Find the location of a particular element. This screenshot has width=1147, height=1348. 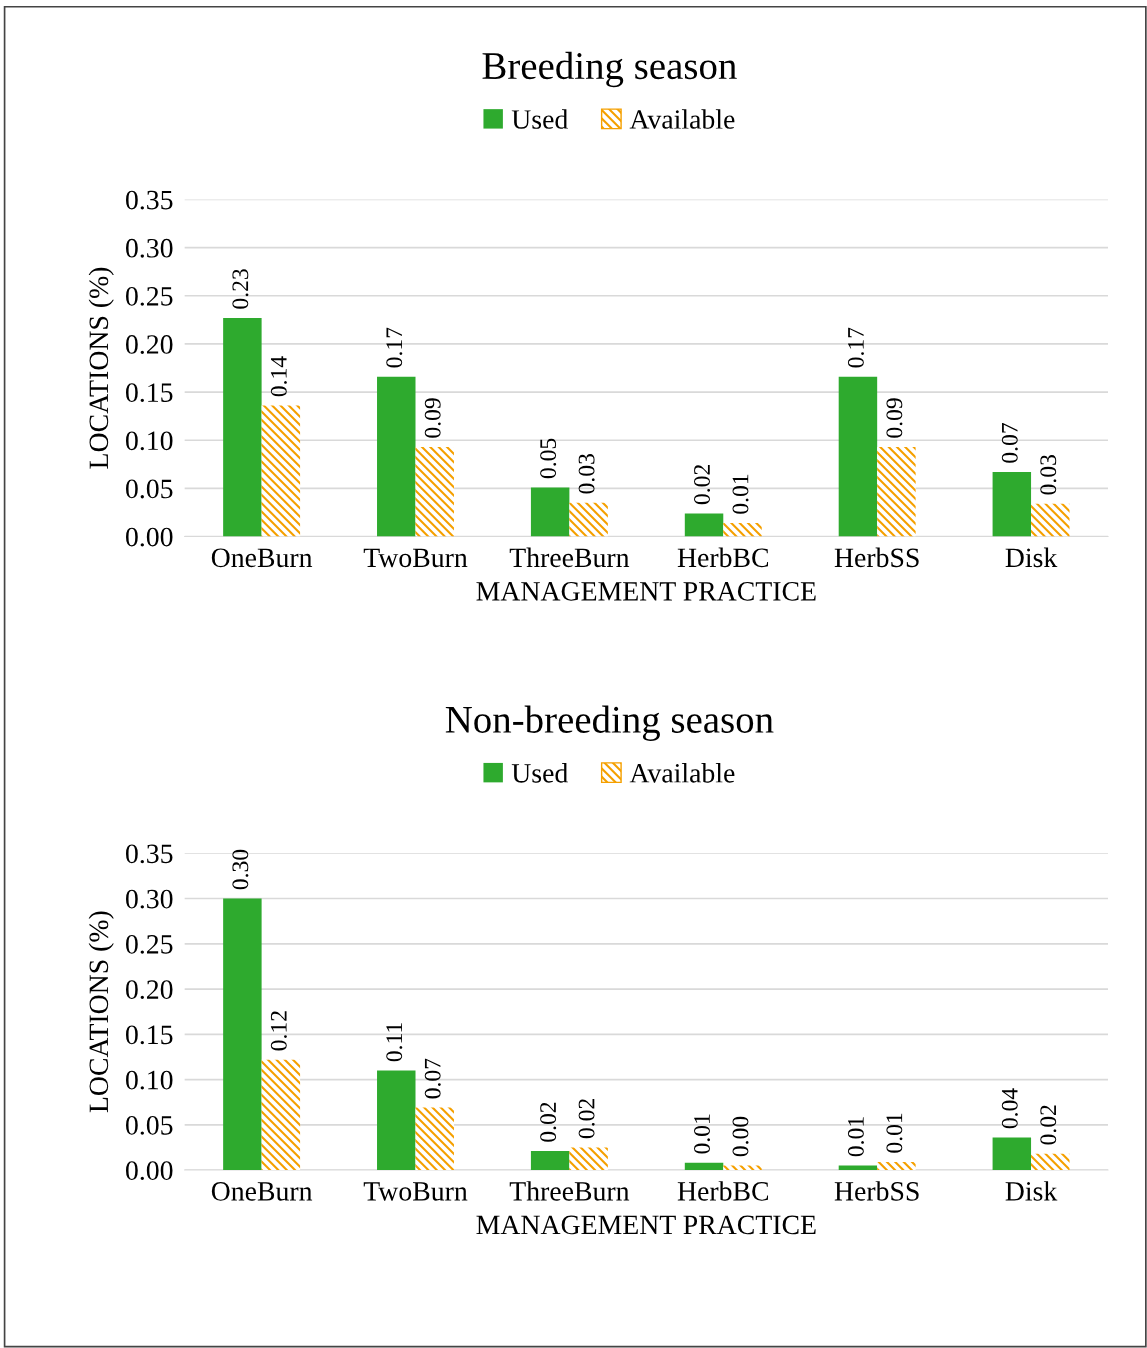

data-label: 0.23 is located at coordinates (240, 289).